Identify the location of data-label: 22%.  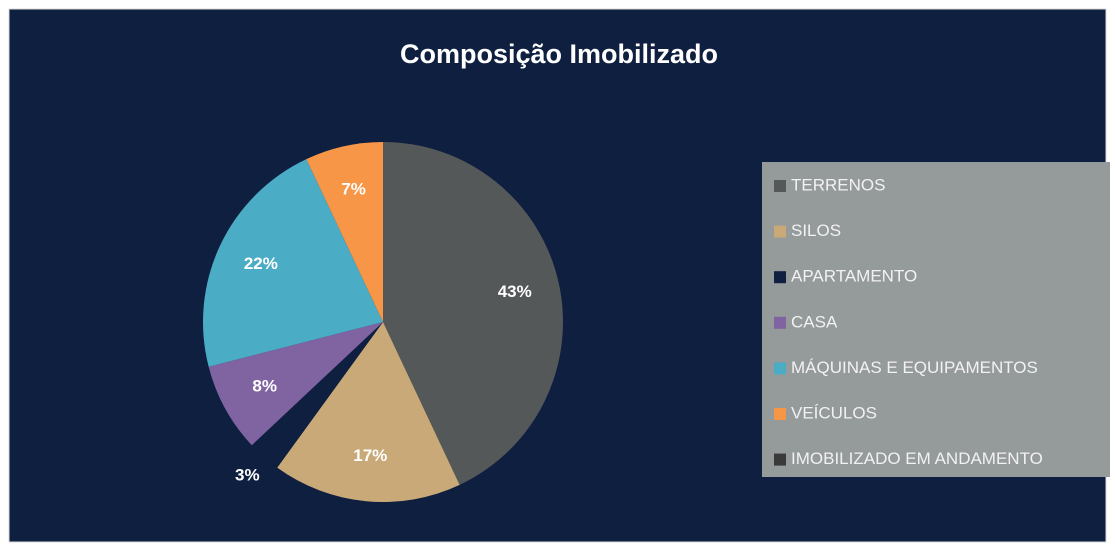
(261, 263).